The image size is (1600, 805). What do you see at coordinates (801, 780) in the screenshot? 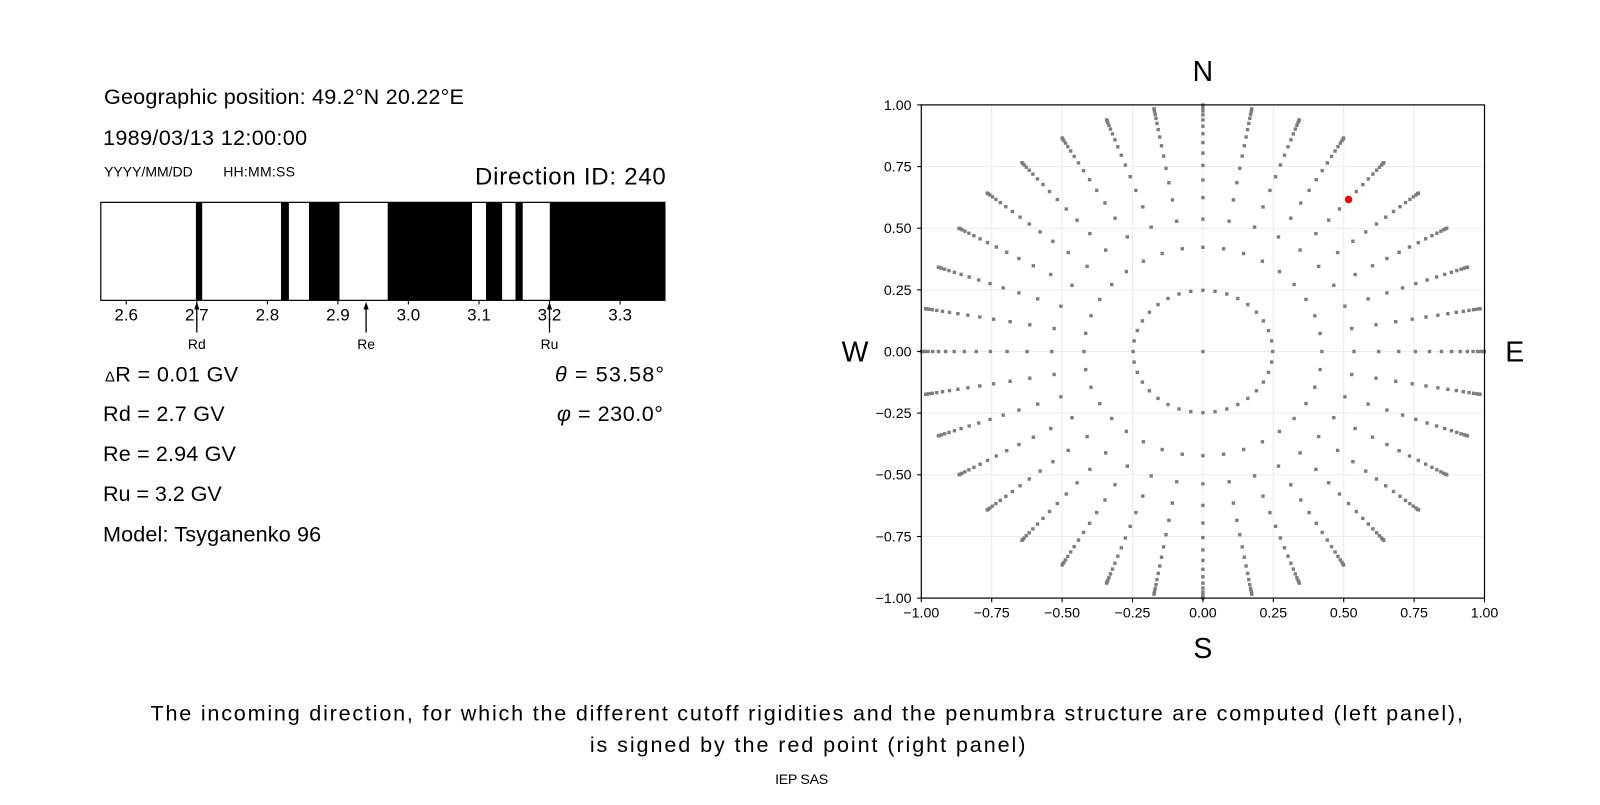
I see `svg-text: IEP SAS` at bounding box center [801, 780].